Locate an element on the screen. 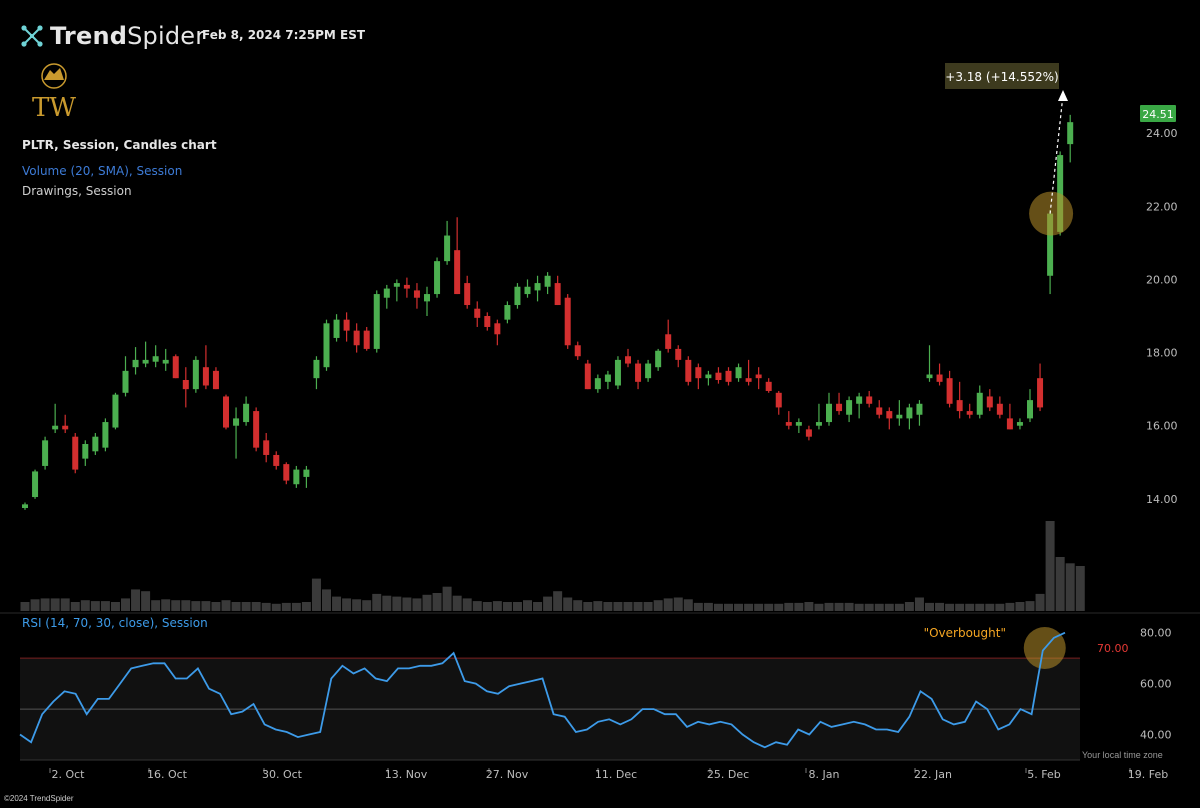  main-series-legend: PLTR, Session, Candles chart is located at coordinates (119, 145).